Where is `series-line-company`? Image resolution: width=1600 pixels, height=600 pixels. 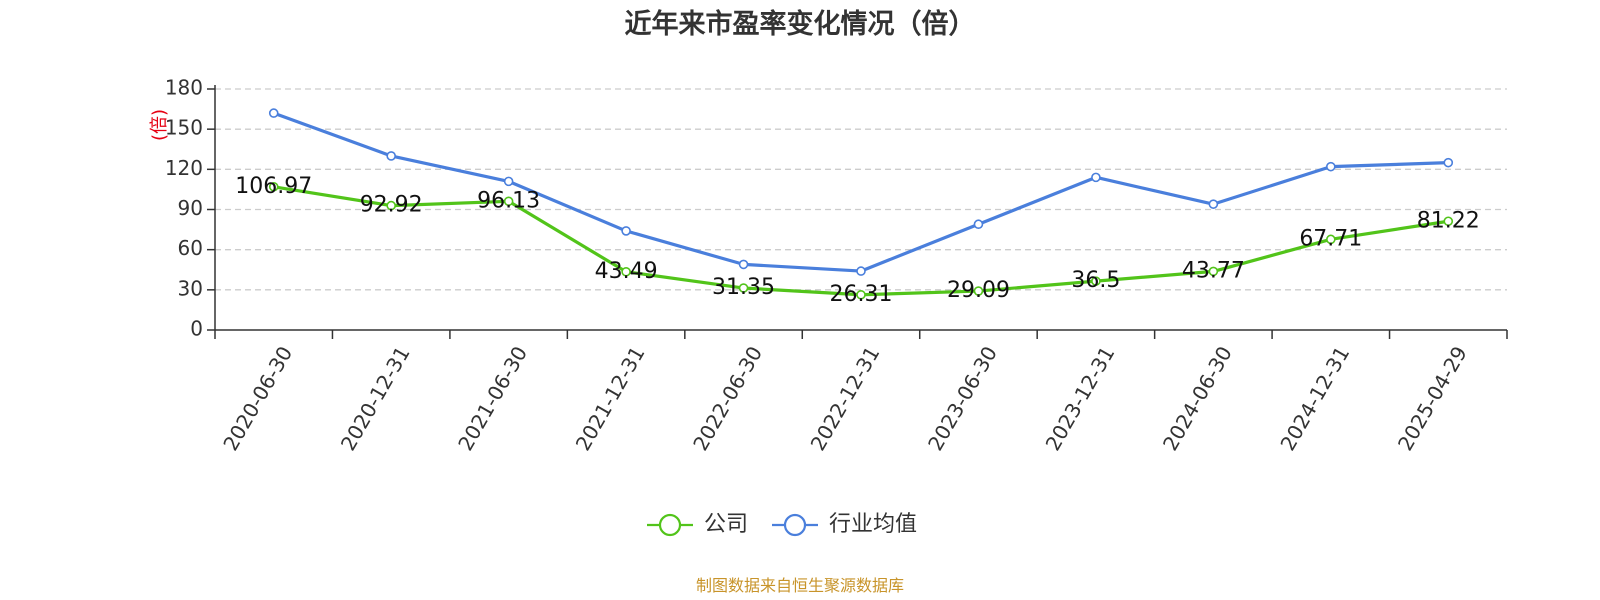
series-line-company is located at coordinates (861, 241).